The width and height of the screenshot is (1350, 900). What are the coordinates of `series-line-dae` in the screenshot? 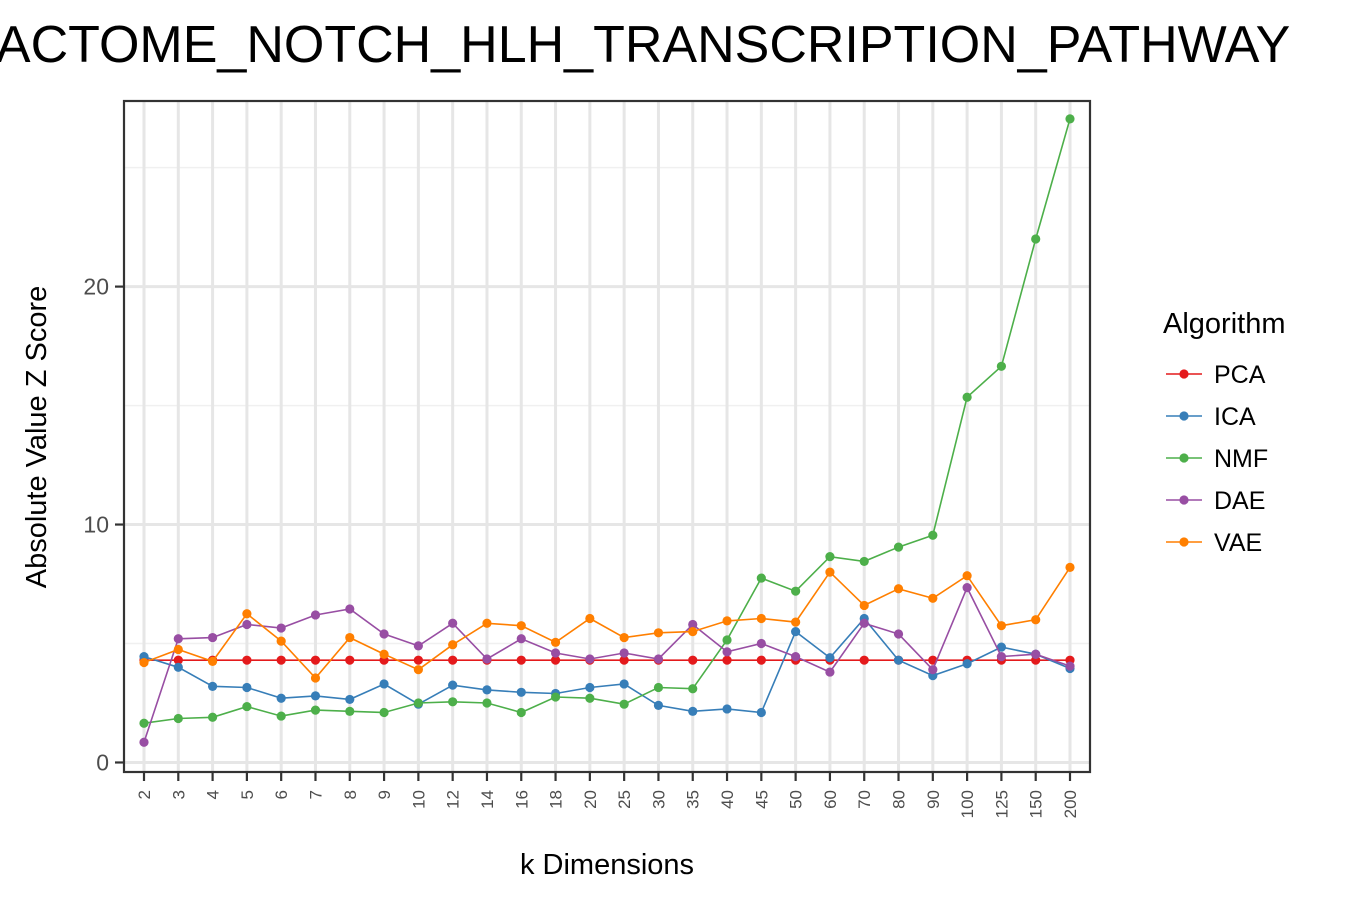 It's located at (607, 664).